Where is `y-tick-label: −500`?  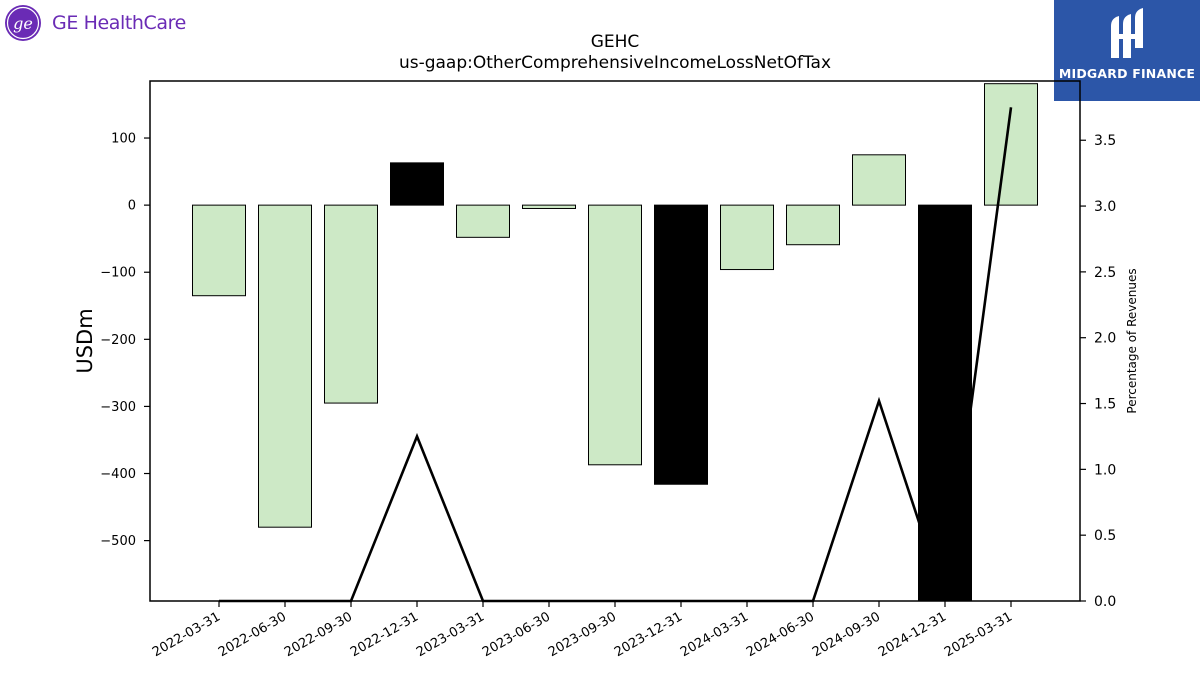
y-tick-label: −500 is located at coordinates (118, 541).